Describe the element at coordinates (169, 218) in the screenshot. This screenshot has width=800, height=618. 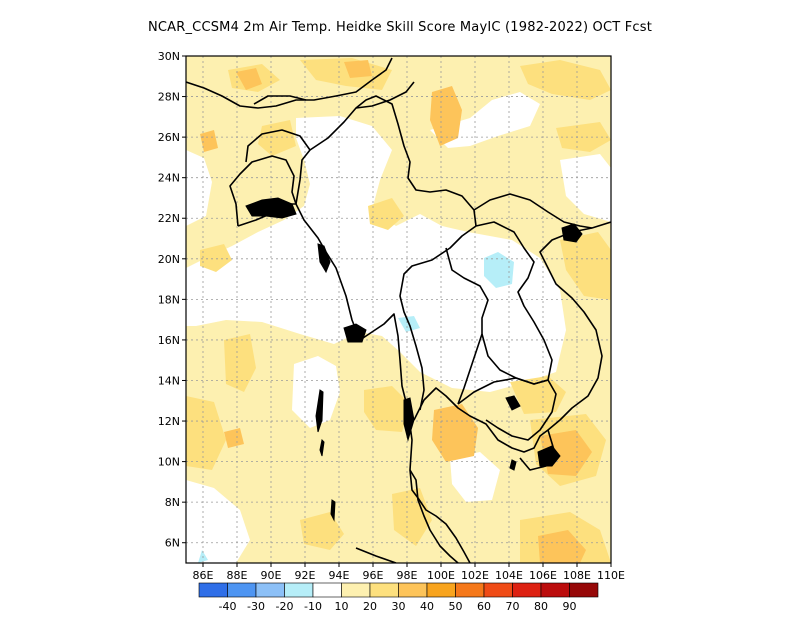
I see `lat-label: 22N` at that location.